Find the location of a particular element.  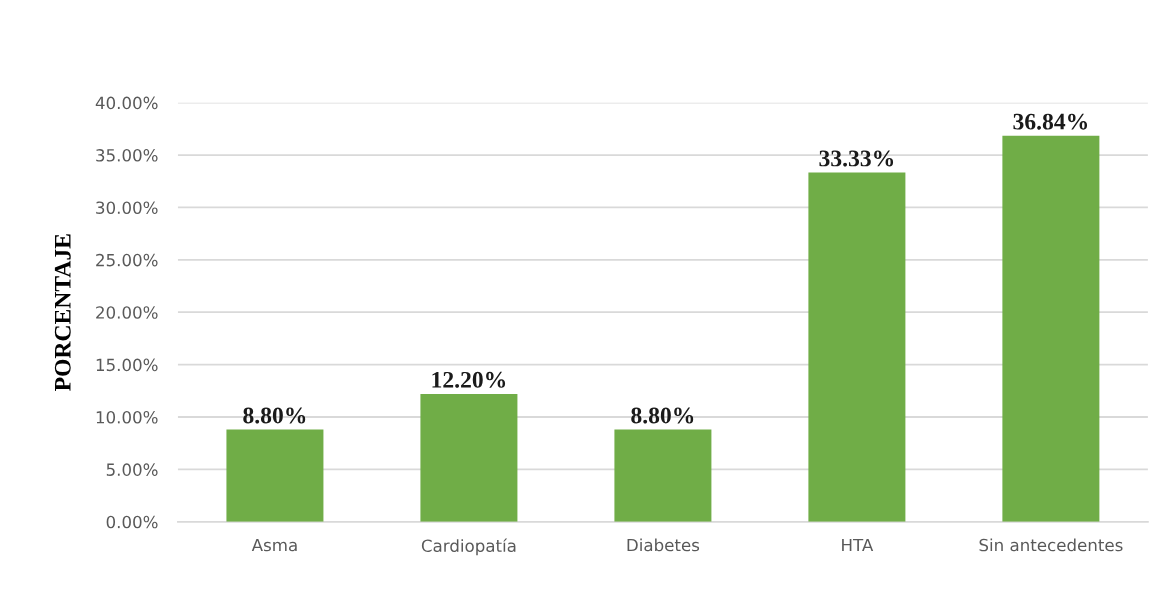

x-tick-label: Sin antecedentes is located at coordinates (1051, 545).